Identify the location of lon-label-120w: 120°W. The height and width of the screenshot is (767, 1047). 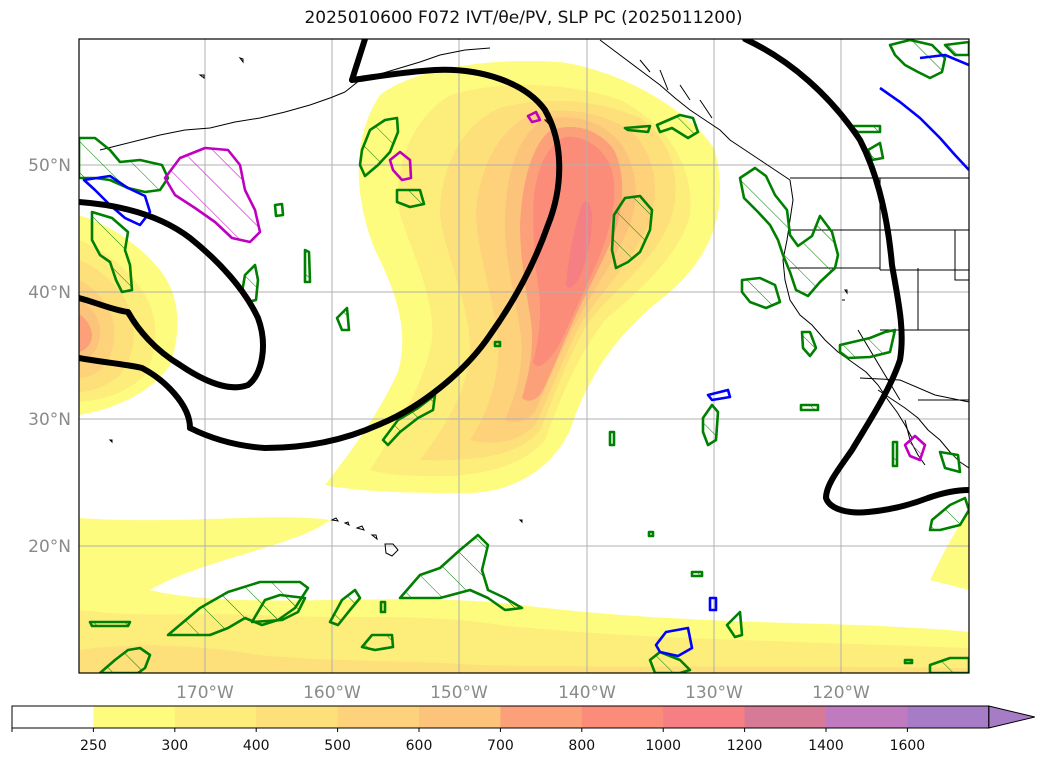
(841, 693).